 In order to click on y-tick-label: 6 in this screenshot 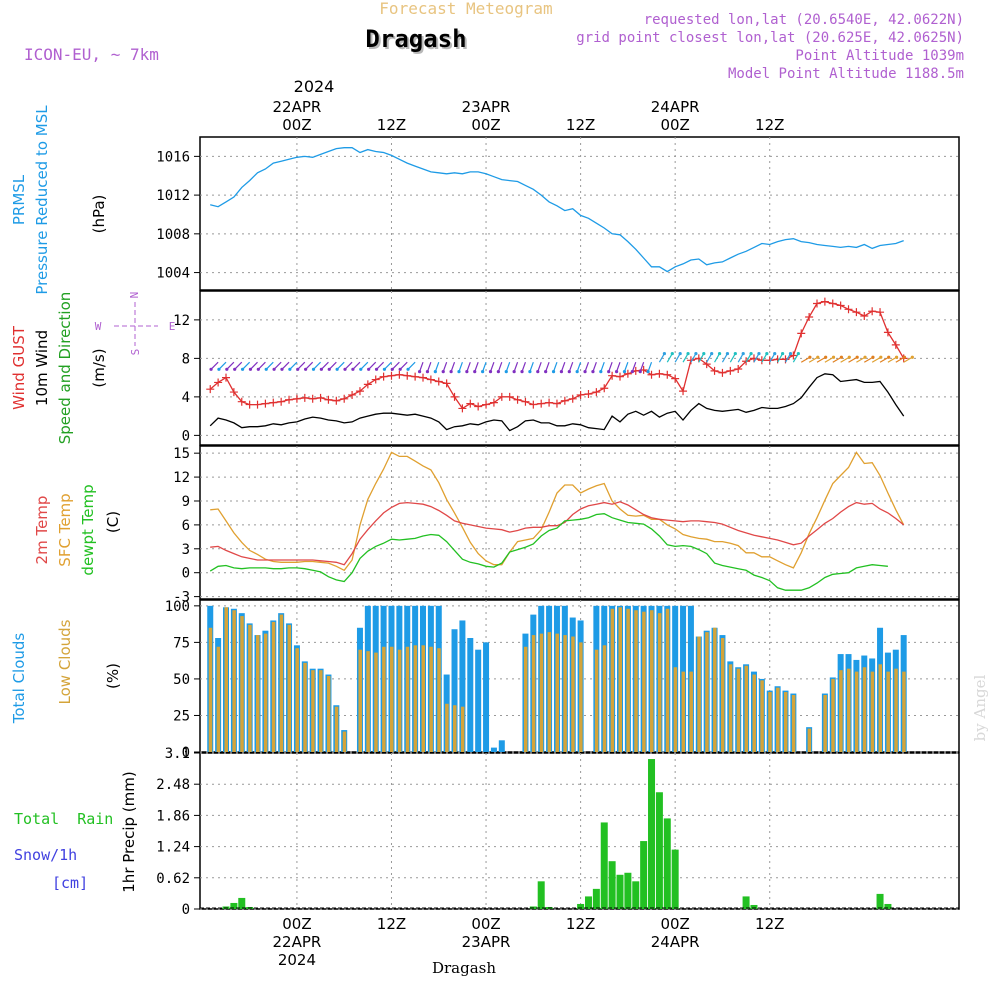, I will do `click(186, 526)`.